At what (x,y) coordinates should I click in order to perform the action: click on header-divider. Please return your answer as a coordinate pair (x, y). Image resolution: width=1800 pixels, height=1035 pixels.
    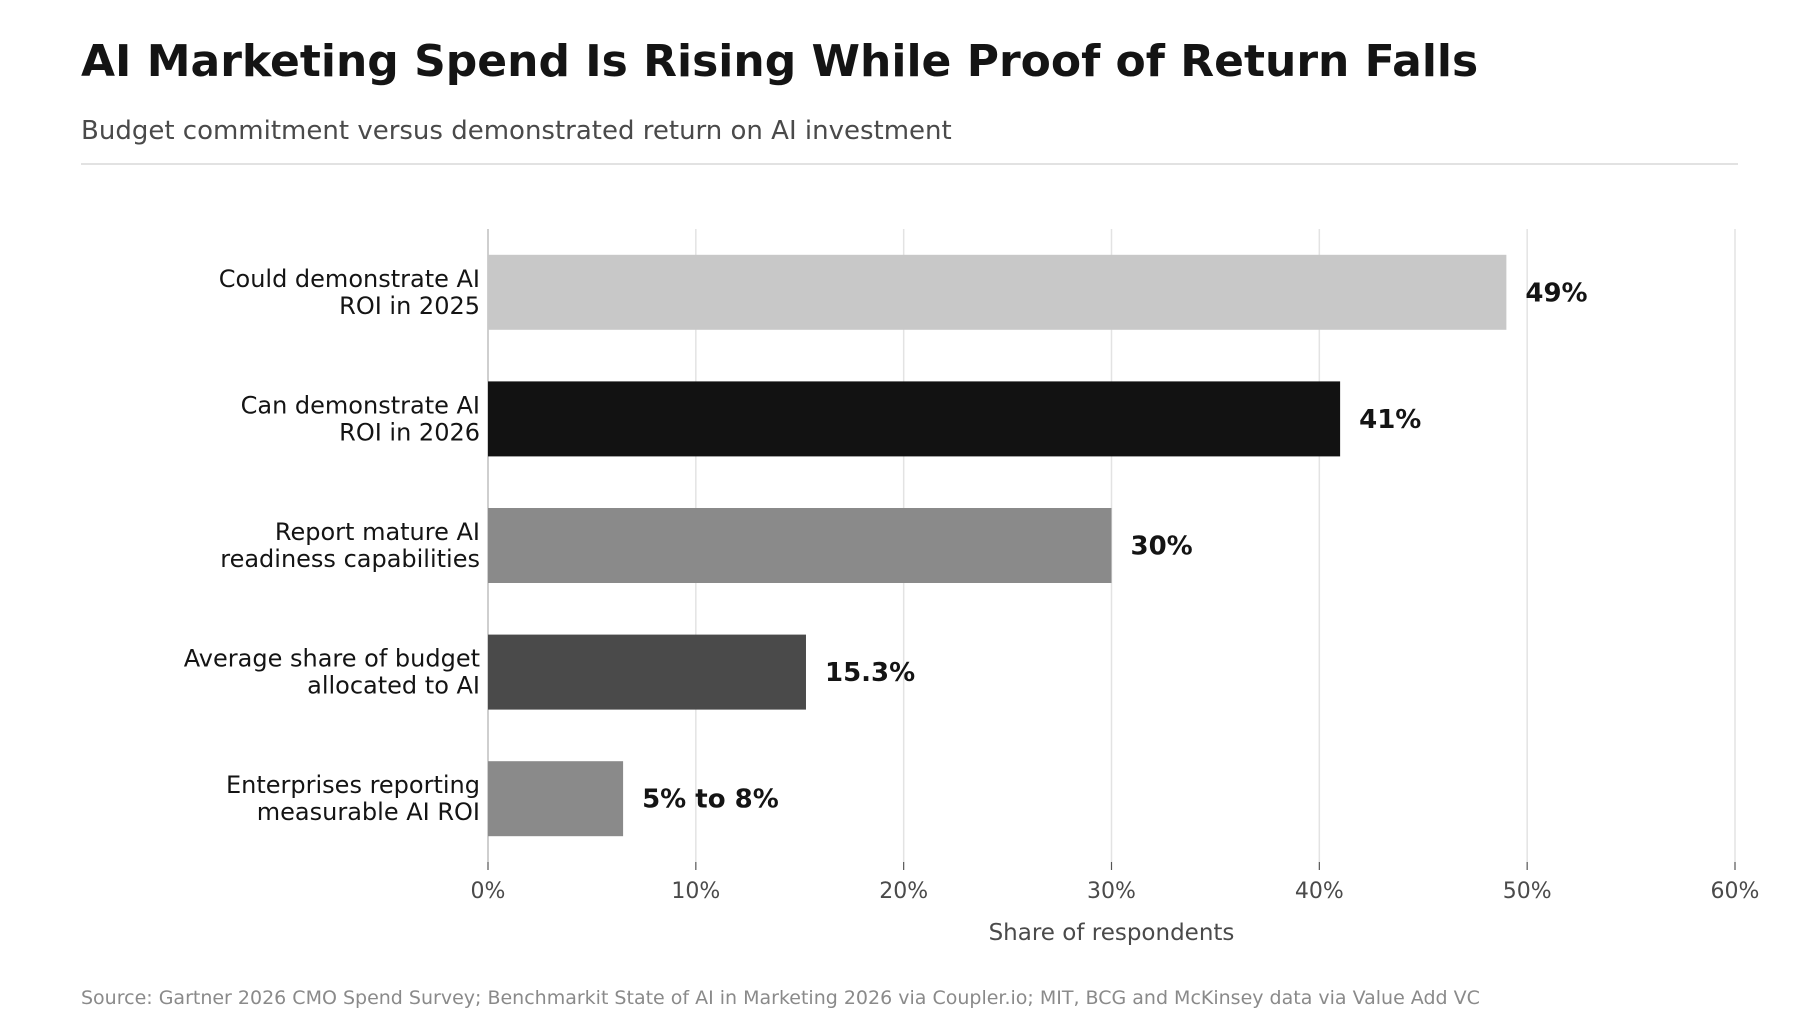
    Looking at the image, I should click on (909, 164).